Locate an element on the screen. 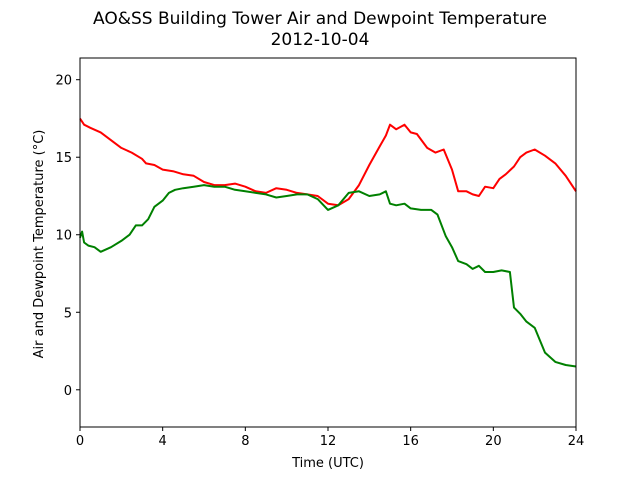  x-tick-label: 0 is located at coordinates (80, 441).